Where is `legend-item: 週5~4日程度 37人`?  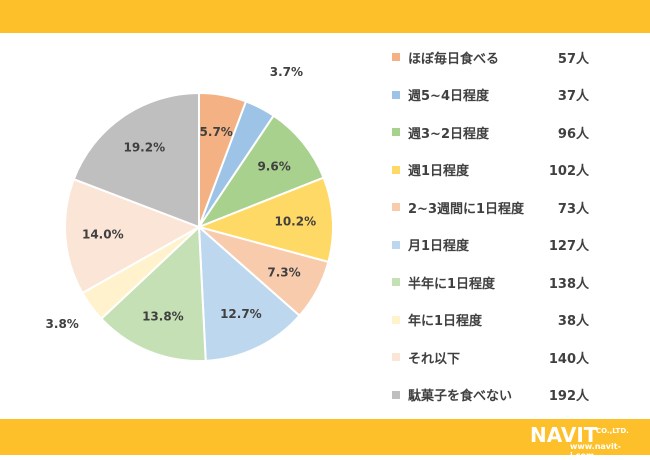 legend-item: 週5~4日程度 37人 is located at coordinates (512, 95).